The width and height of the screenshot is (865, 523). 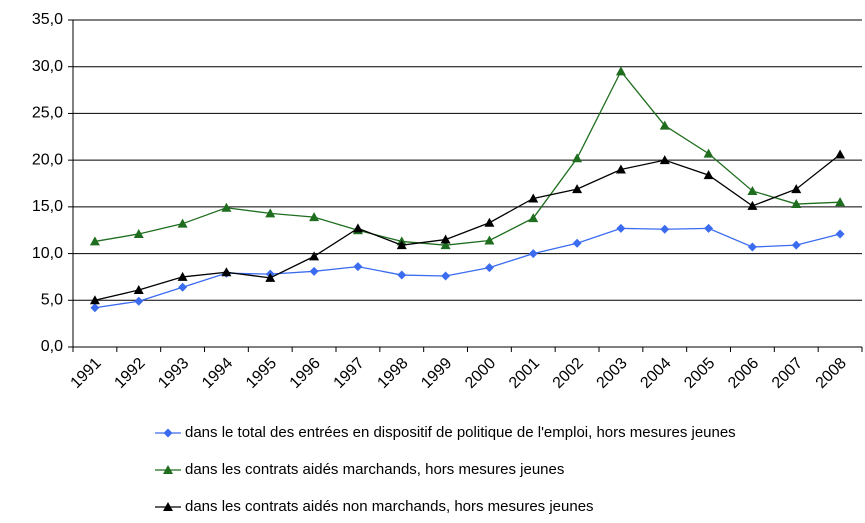 What do you see at coordinates (52, 346) in the screenshot?
I see `y-tick-label: 0,0` at bounding box center [52, 346].